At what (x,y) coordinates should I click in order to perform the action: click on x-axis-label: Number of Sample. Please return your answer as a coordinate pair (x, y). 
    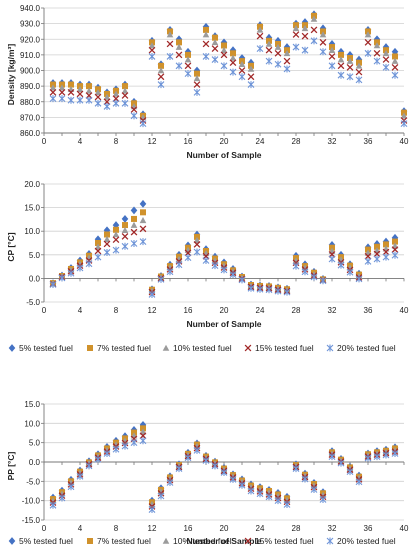
    Looking at the image, I should click on (223, 541).